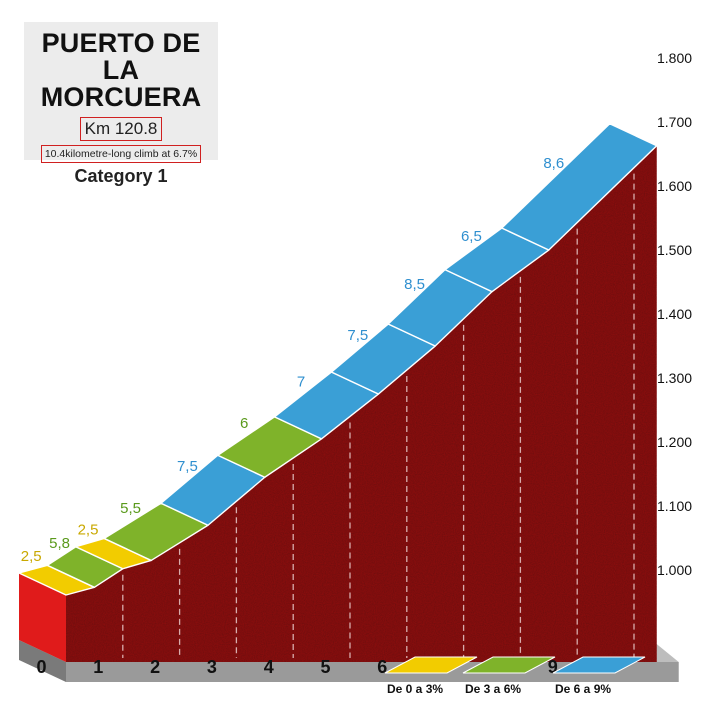  What do you see at coordinates (414, 284) in the screenshot?
I see `gradient-label: 8,5` at bounding box center [414, 284].